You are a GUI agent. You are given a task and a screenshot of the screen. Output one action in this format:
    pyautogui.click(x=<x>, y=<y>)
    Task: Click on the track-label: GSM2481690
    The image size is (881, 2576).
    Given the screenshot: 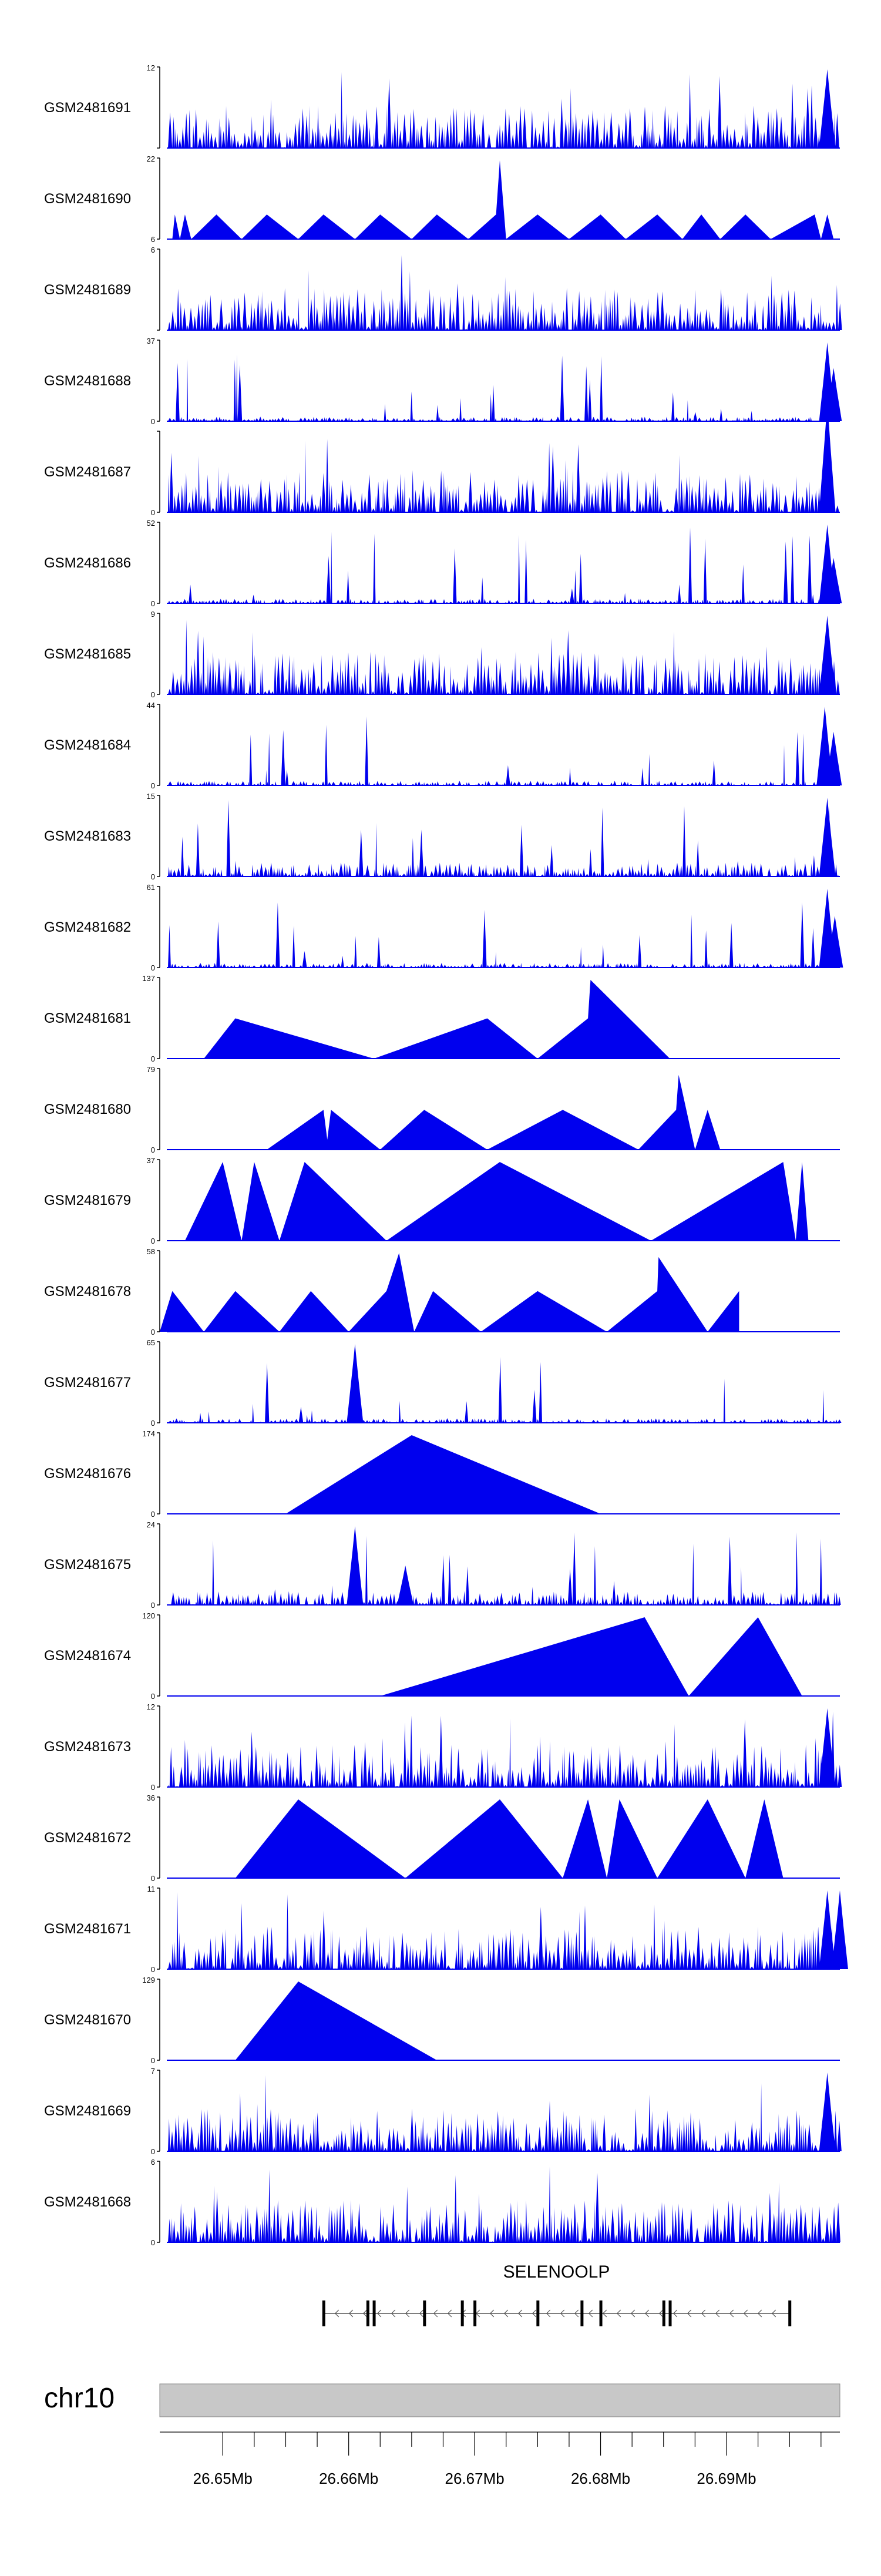 What is the action you would take?
    pyautogui.click(x=88, y=199)
    